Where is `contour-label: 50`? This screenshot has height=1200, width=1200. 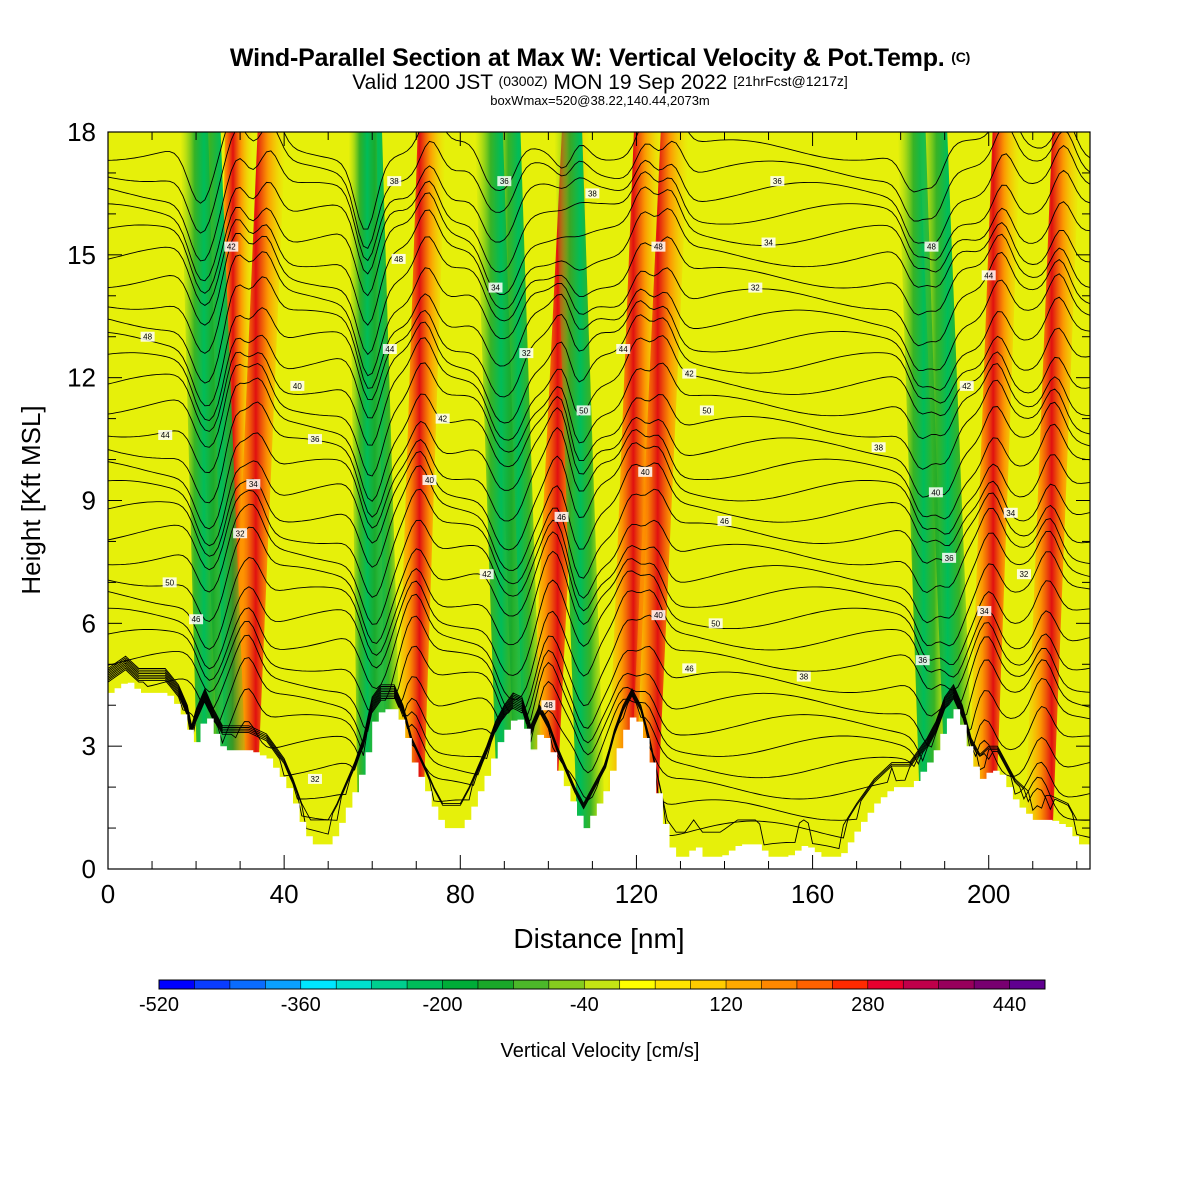
contour-label: 50 is located at coordinates (715, 623).